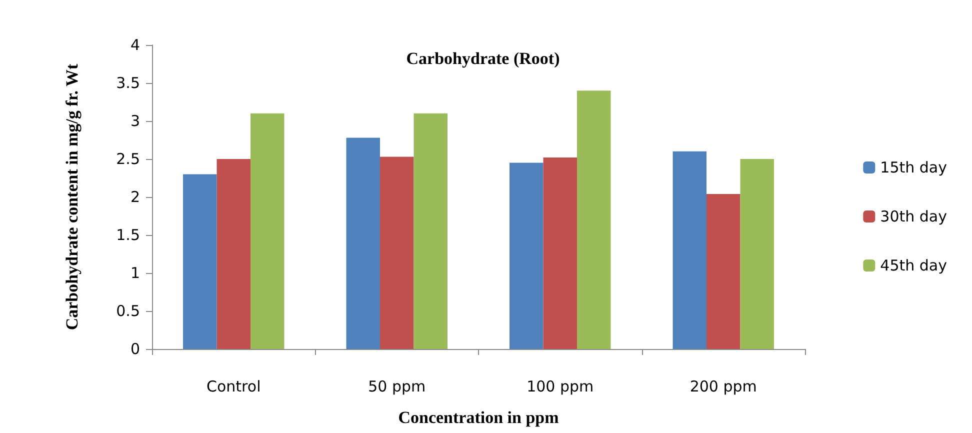 This screenshot has height=433, width=972. Describe the element at coordinates (233, 387) in the screenshot. I see `x-tick-label: Control` at that location.